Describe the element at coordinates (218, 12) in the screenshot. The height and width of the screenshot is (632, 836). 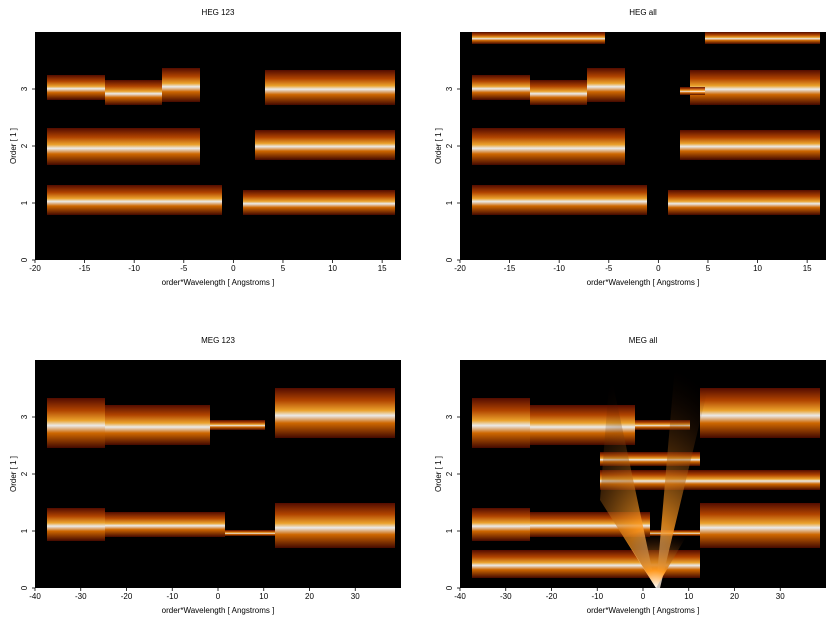
I see `chart-title: HEG 123` at that location.